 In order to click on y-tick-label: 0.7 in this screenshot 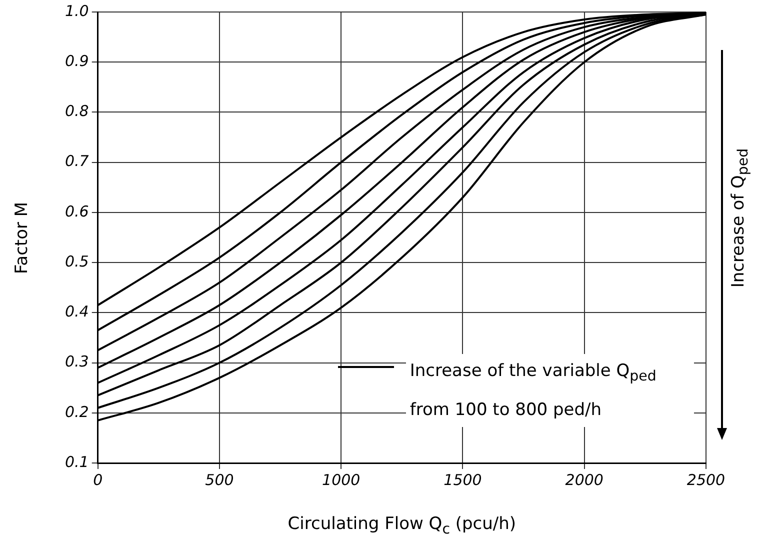, I will do `click(77, 161)`.